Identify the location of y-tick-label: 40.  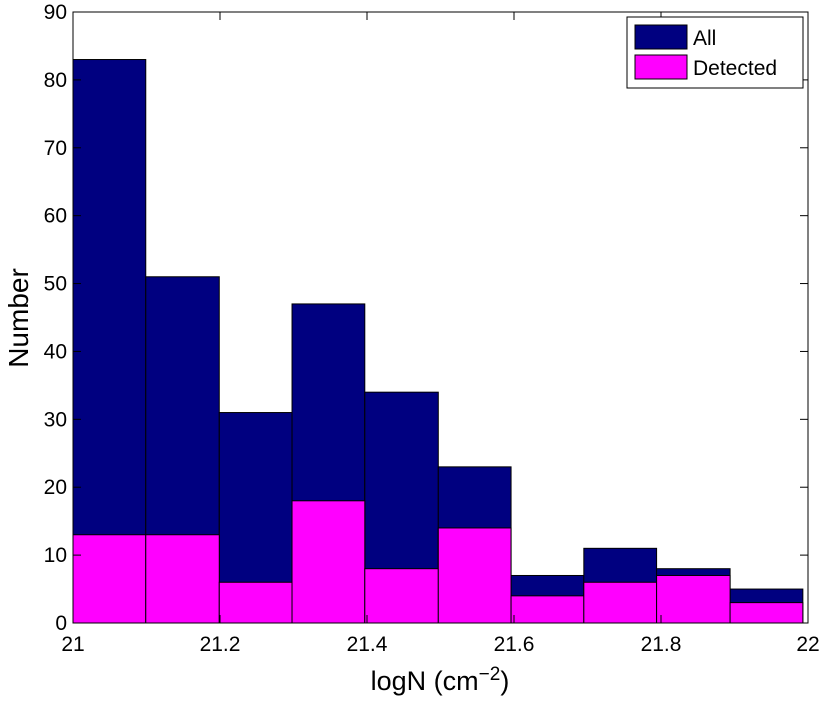
(55, 351).